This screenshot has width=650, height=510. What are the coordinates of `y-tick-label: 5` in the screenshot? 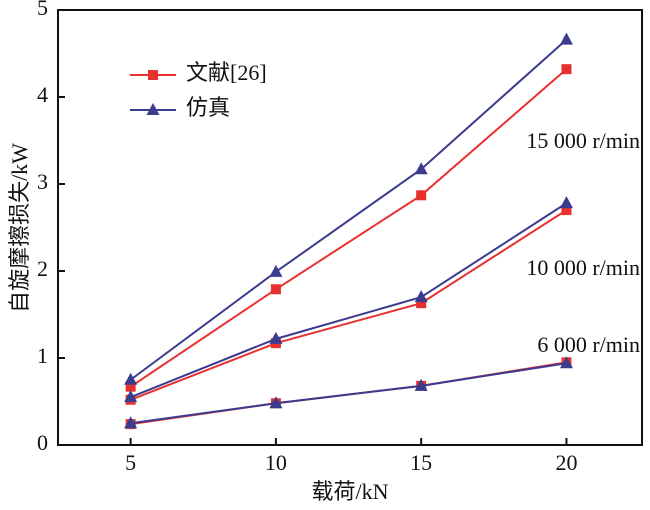 It's located at (42, 10).